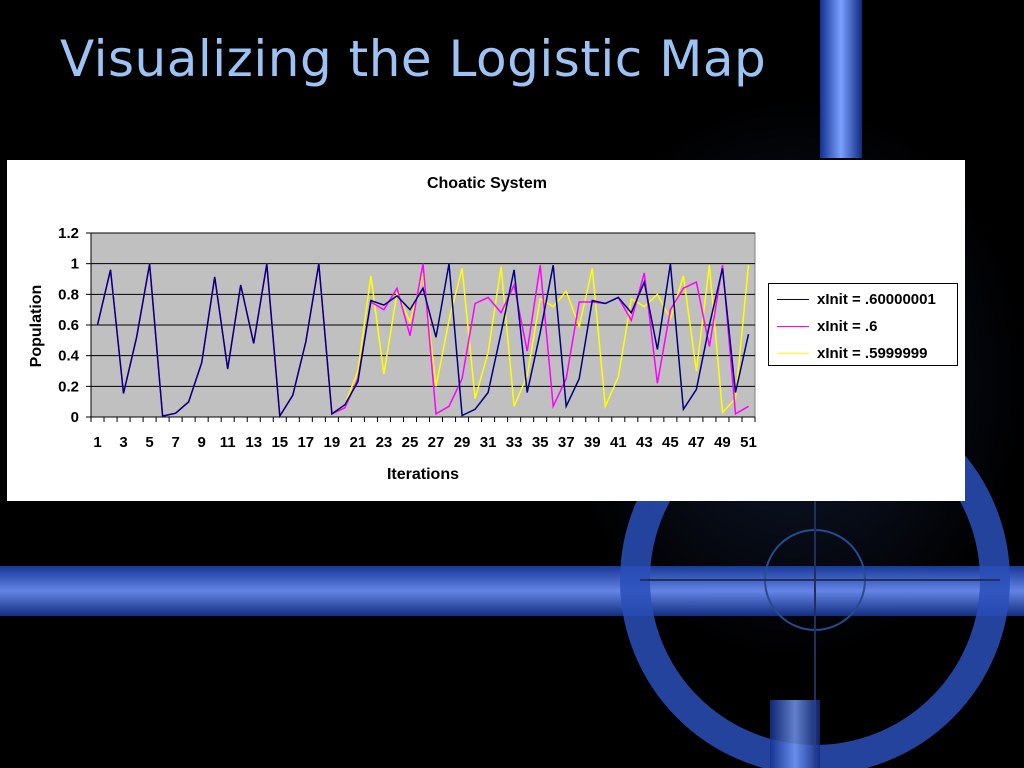 The width and height of the screenshot is (1024, 768). What do you see at coordinates (722, 442) in the screenshot?
I see `x-tick-label-24: 49` at bounding box center [722, 442].